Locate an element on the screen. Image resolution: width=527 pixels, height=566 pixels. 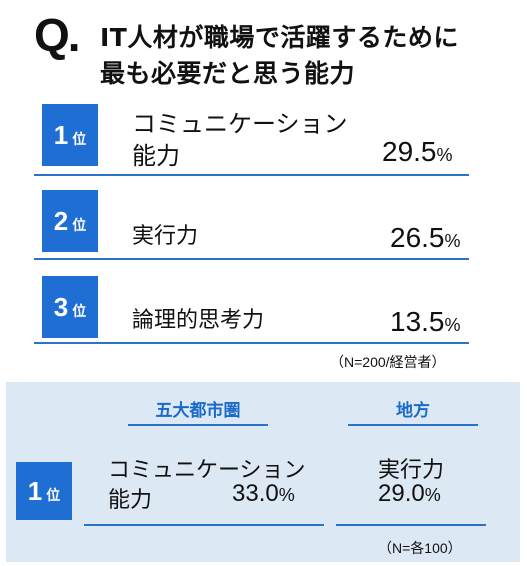
metro-label-line2: 能力 is located at coordinates (130, 500).